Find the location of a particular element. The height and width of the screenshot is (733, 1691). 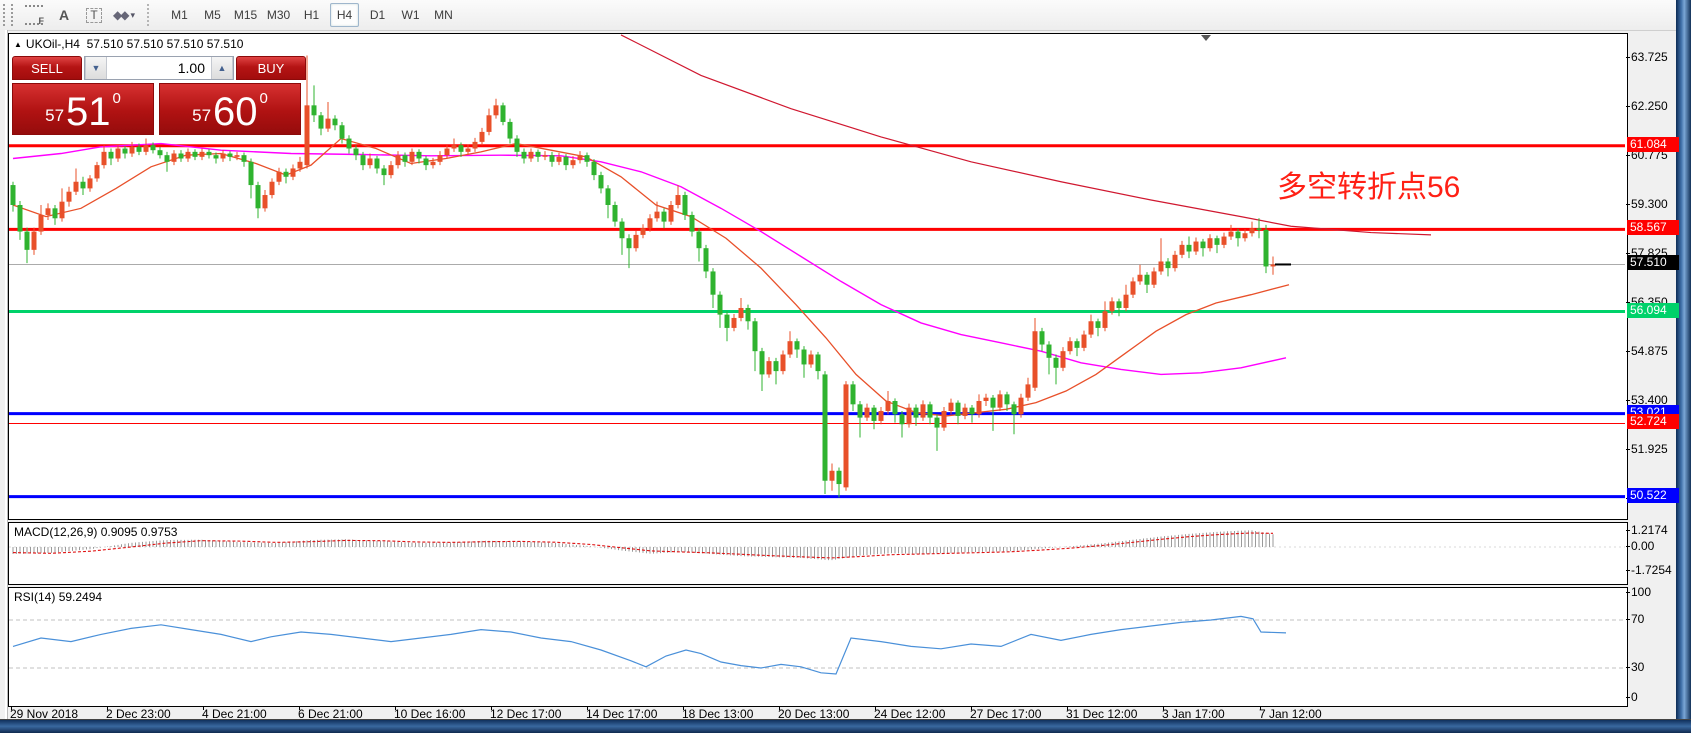

time-axis-label: 18 Dec 13:00 is located at coordinates (718, 714).